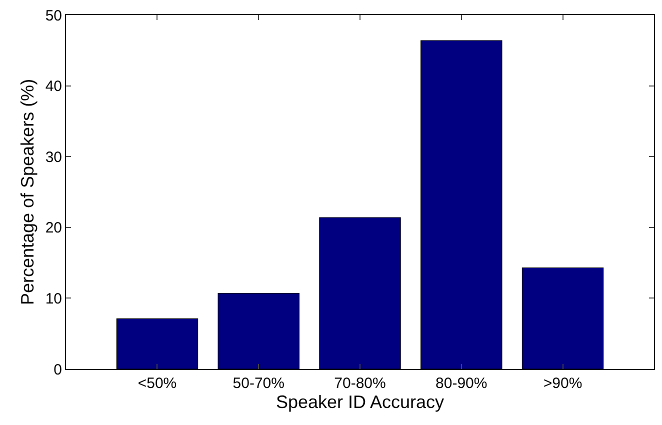 This screenshot has width=662, height=425. What do you see at coordinates (462, 383) in the screenshot?
I see `x-tick-label: 80-90%` at bounding box center [462, 383].